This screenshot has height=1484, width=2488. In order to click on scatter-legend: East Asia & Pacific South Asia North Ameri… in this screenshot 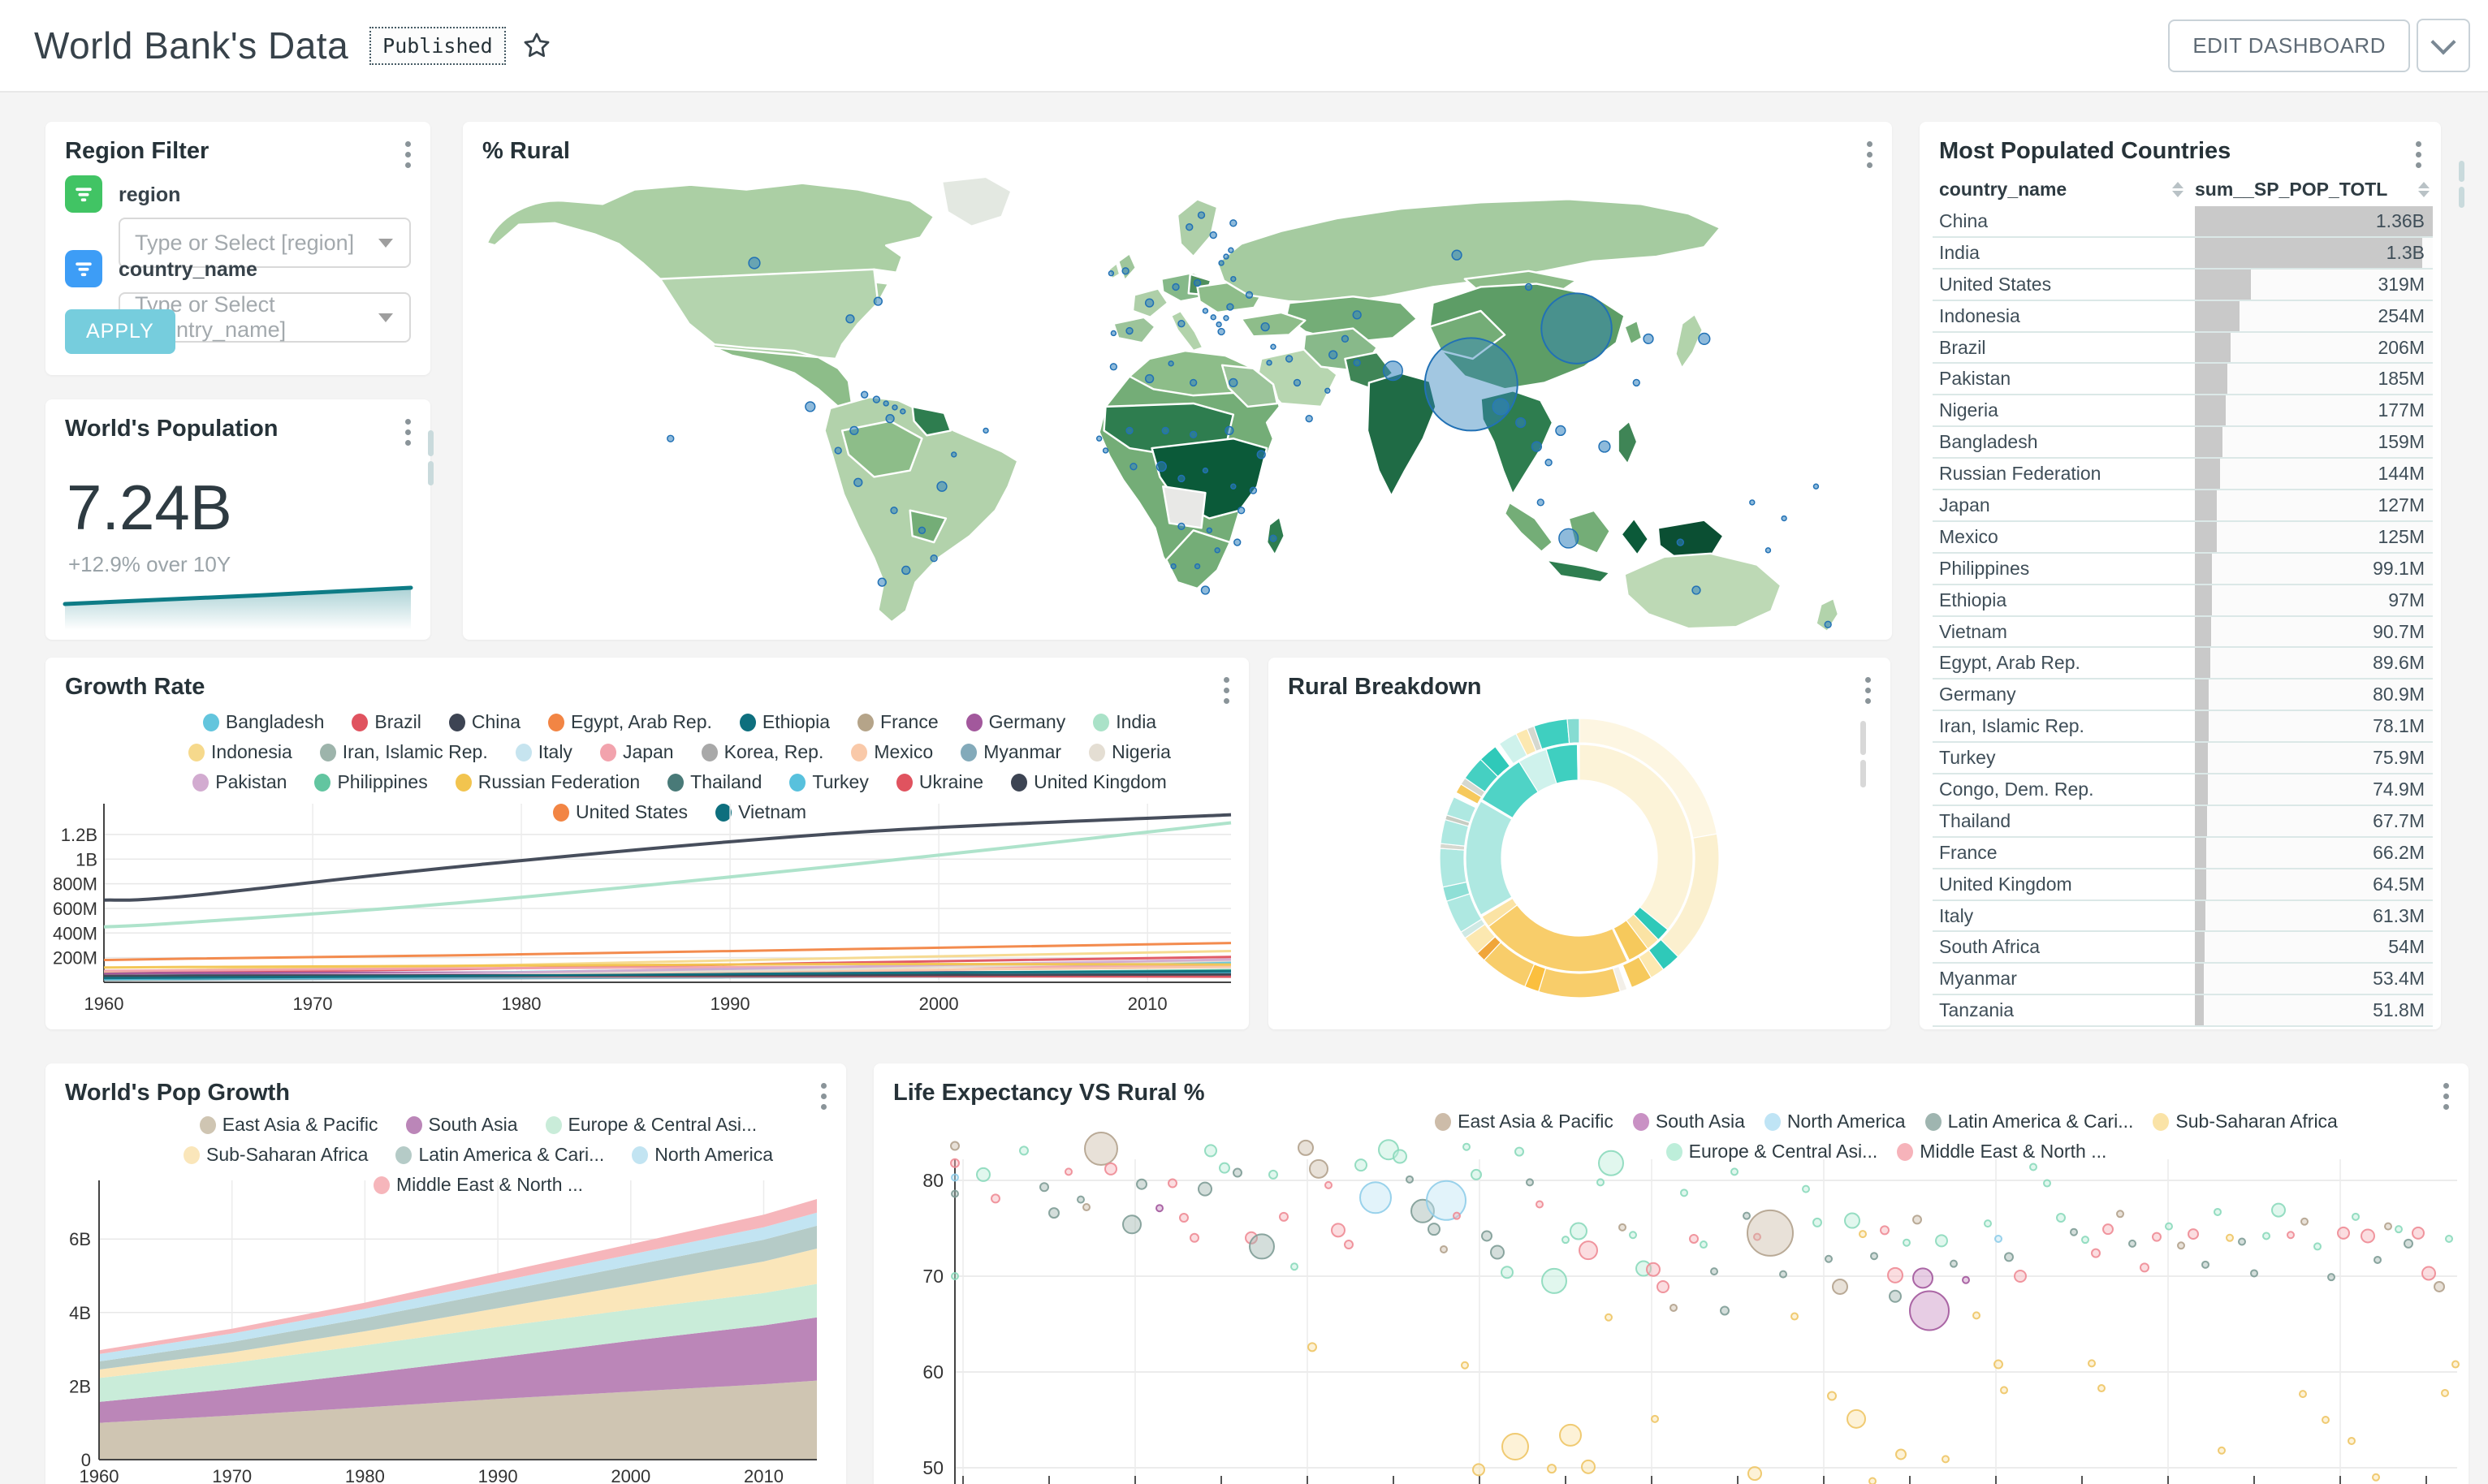, I will do `click(1886, 1137)`.